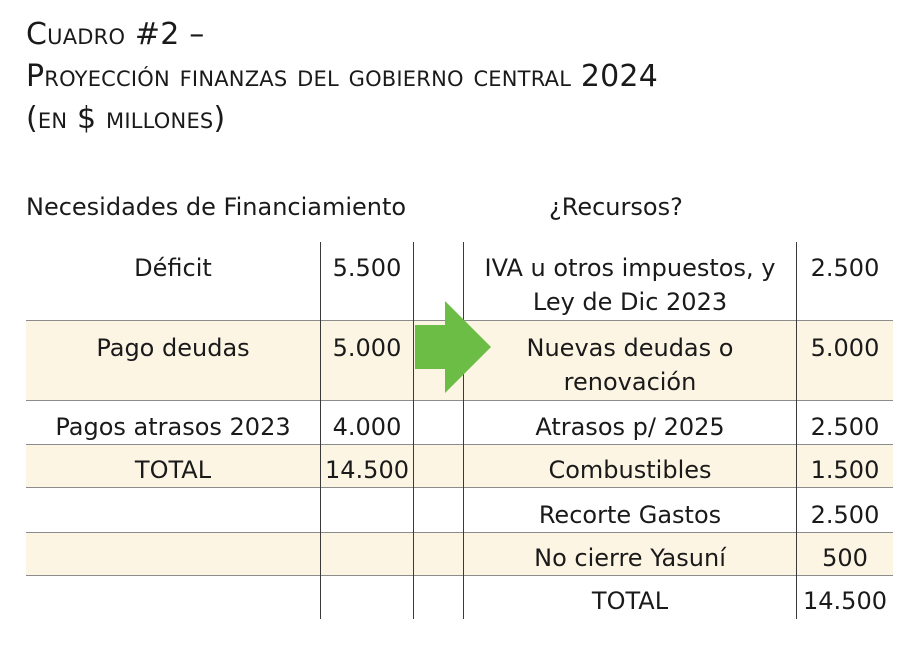  What do you see at coordinates (616, 207) in the screenshot?
I see `resources-heading: ¿Recursos?` at bounding box center [616, 207].